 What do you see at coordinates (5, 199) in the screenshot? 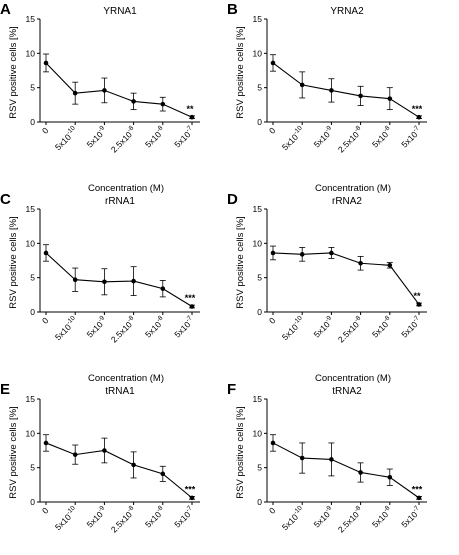
I see `panel-letter: C` at bounding box center [5, 199].